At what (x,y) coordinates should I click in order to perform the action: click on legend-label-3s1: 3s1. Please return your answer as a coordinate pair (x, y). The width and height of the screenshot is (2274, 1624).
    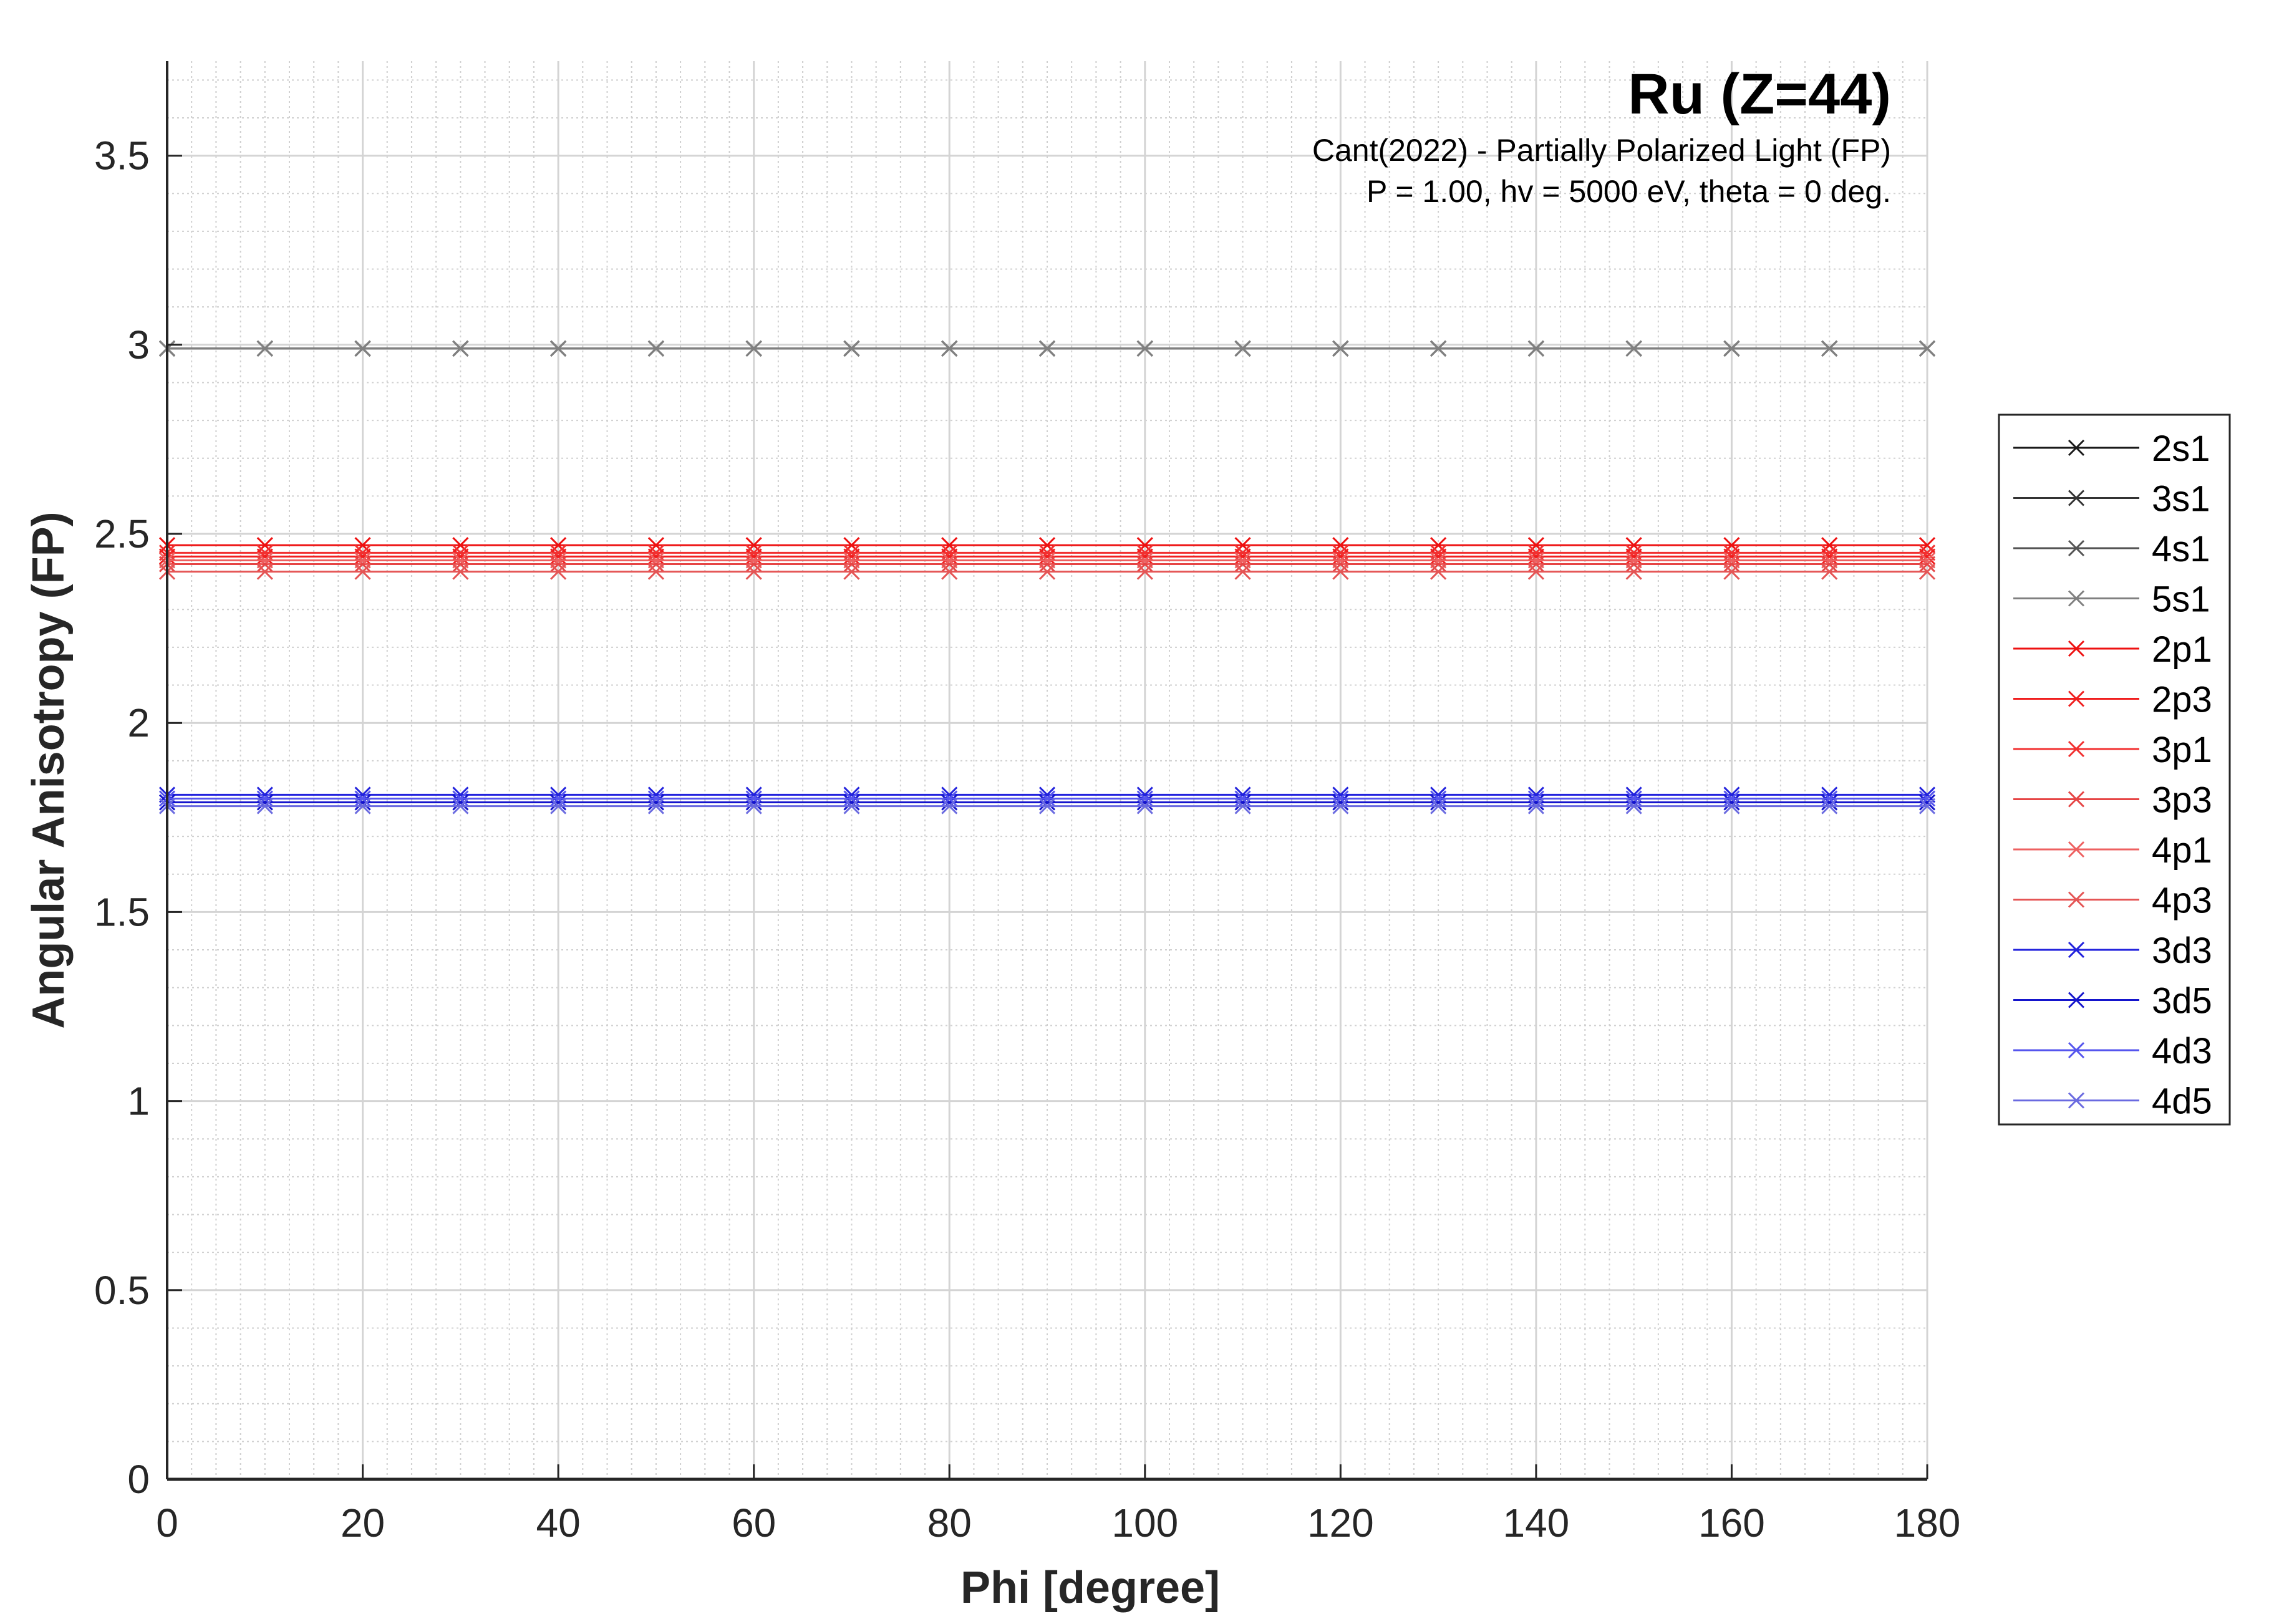
    Looking at the image, I should click on (2181, 499).